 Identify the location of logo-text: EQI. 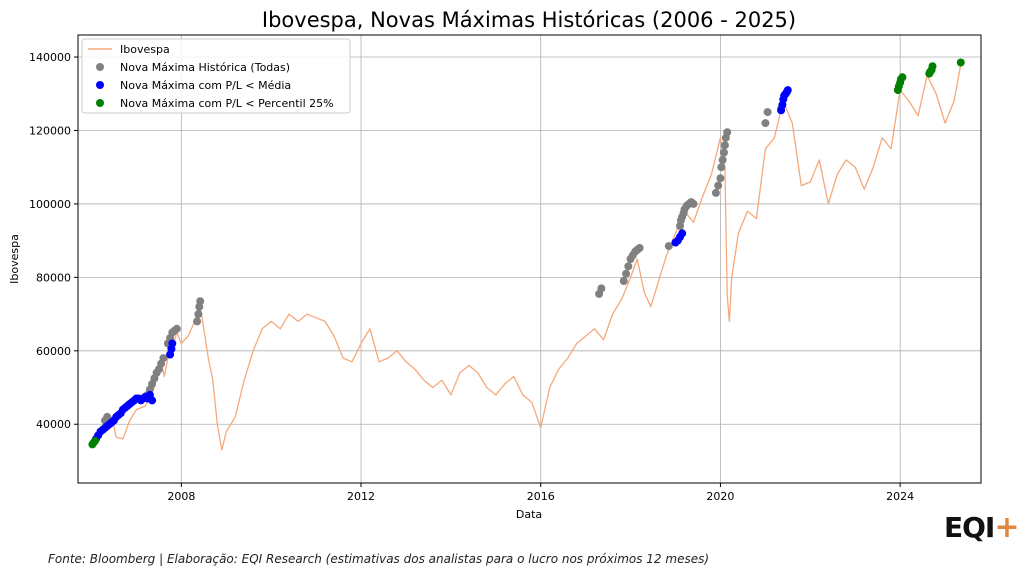
(969, 527).